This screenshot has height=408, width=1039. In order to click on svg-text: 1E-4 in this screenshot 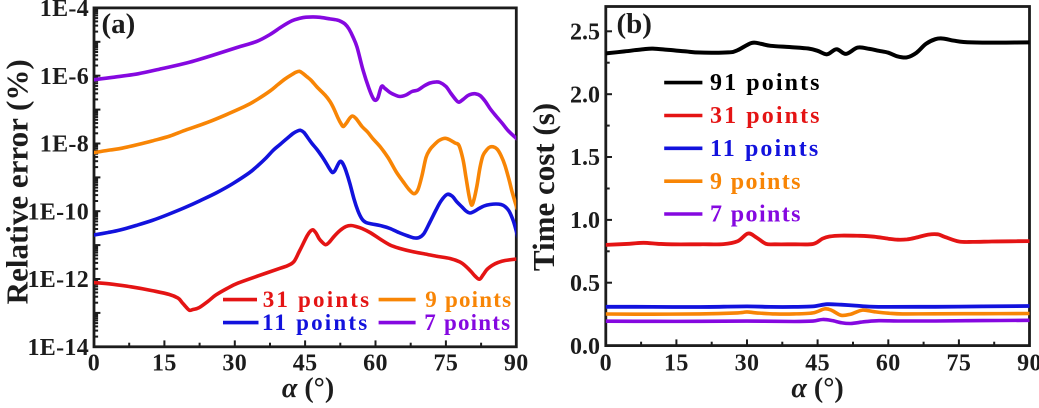, I will do `click(64, 11)`.